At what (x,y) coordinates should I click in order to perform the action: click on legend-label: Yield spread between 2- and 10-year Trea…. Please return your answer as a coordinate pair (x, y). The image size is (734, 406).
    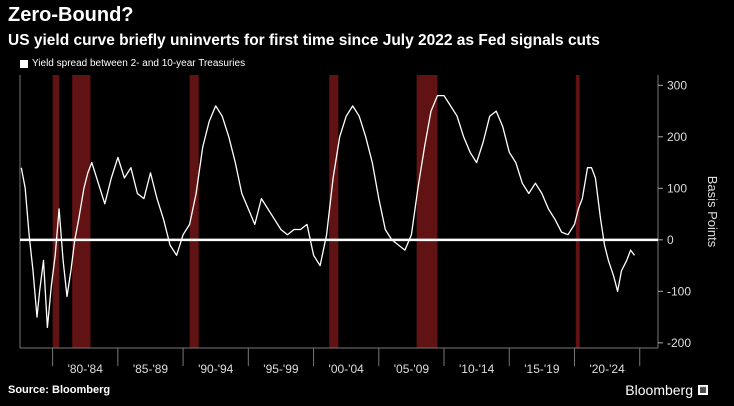
    Looking at the image, I should click on (139, 63).